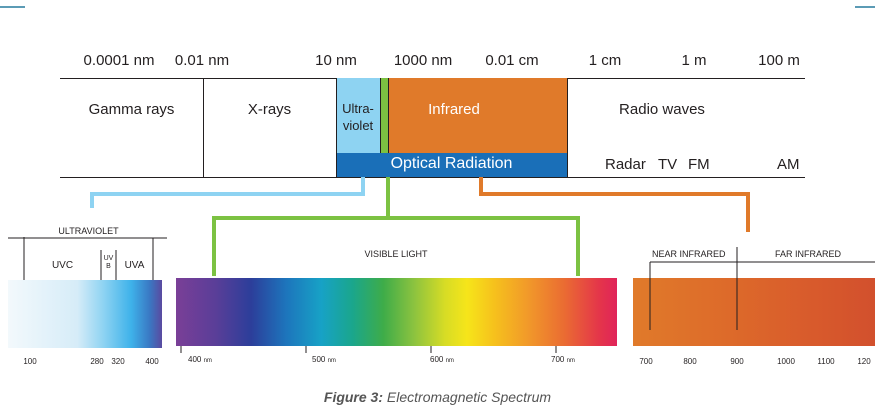 This screenshot has width=875, height=417. Describe the element at coordinates (567, 127) in the screenshot. I see `divider-ir-radio` at that location.